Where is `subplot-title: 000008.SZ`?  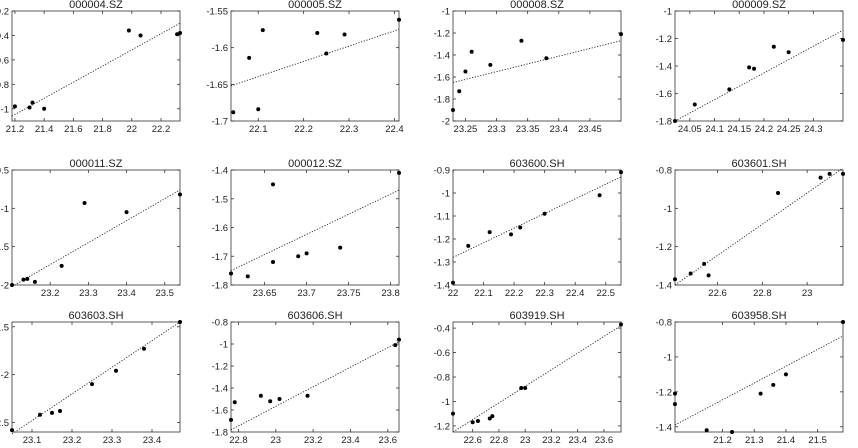
subplot-title: 000008.SZ is located at coordinates (537, 5).